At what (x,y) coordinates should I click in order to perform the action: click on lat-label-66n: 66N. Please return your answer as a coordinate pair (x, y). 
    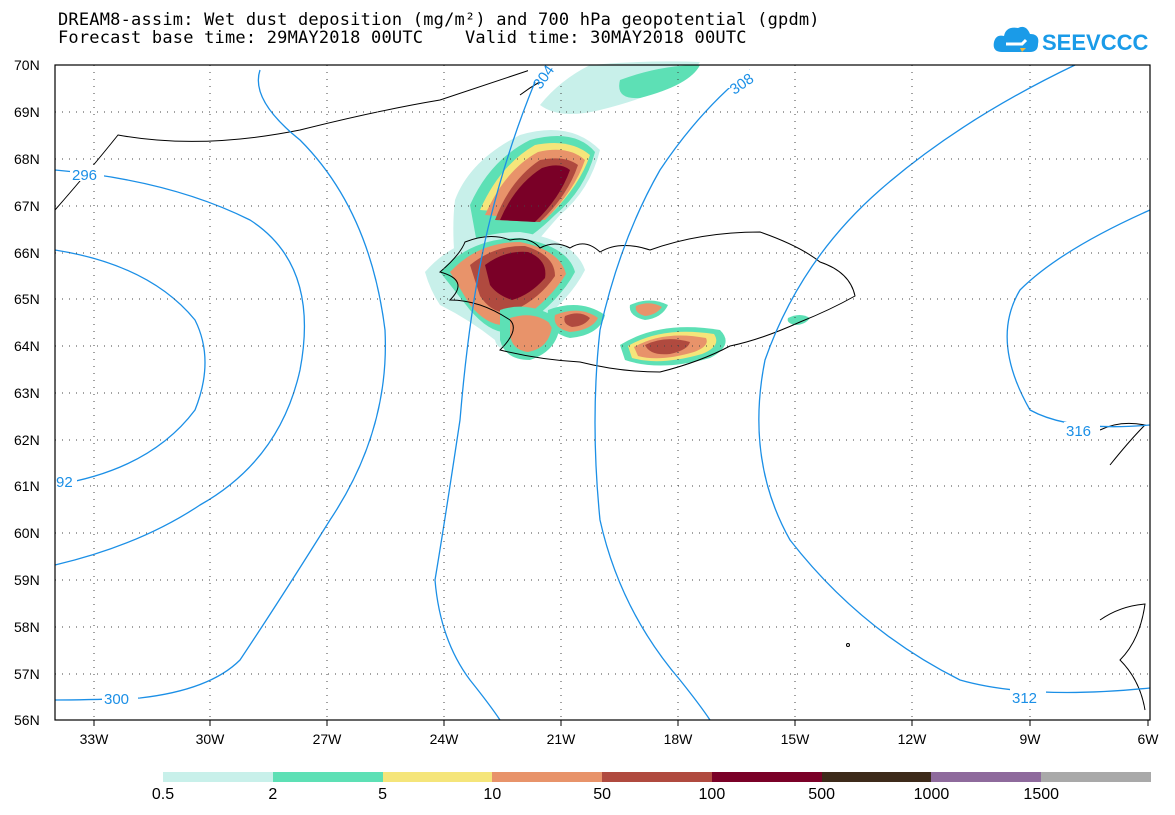
    Looking at the image, I should click on (27, 253).